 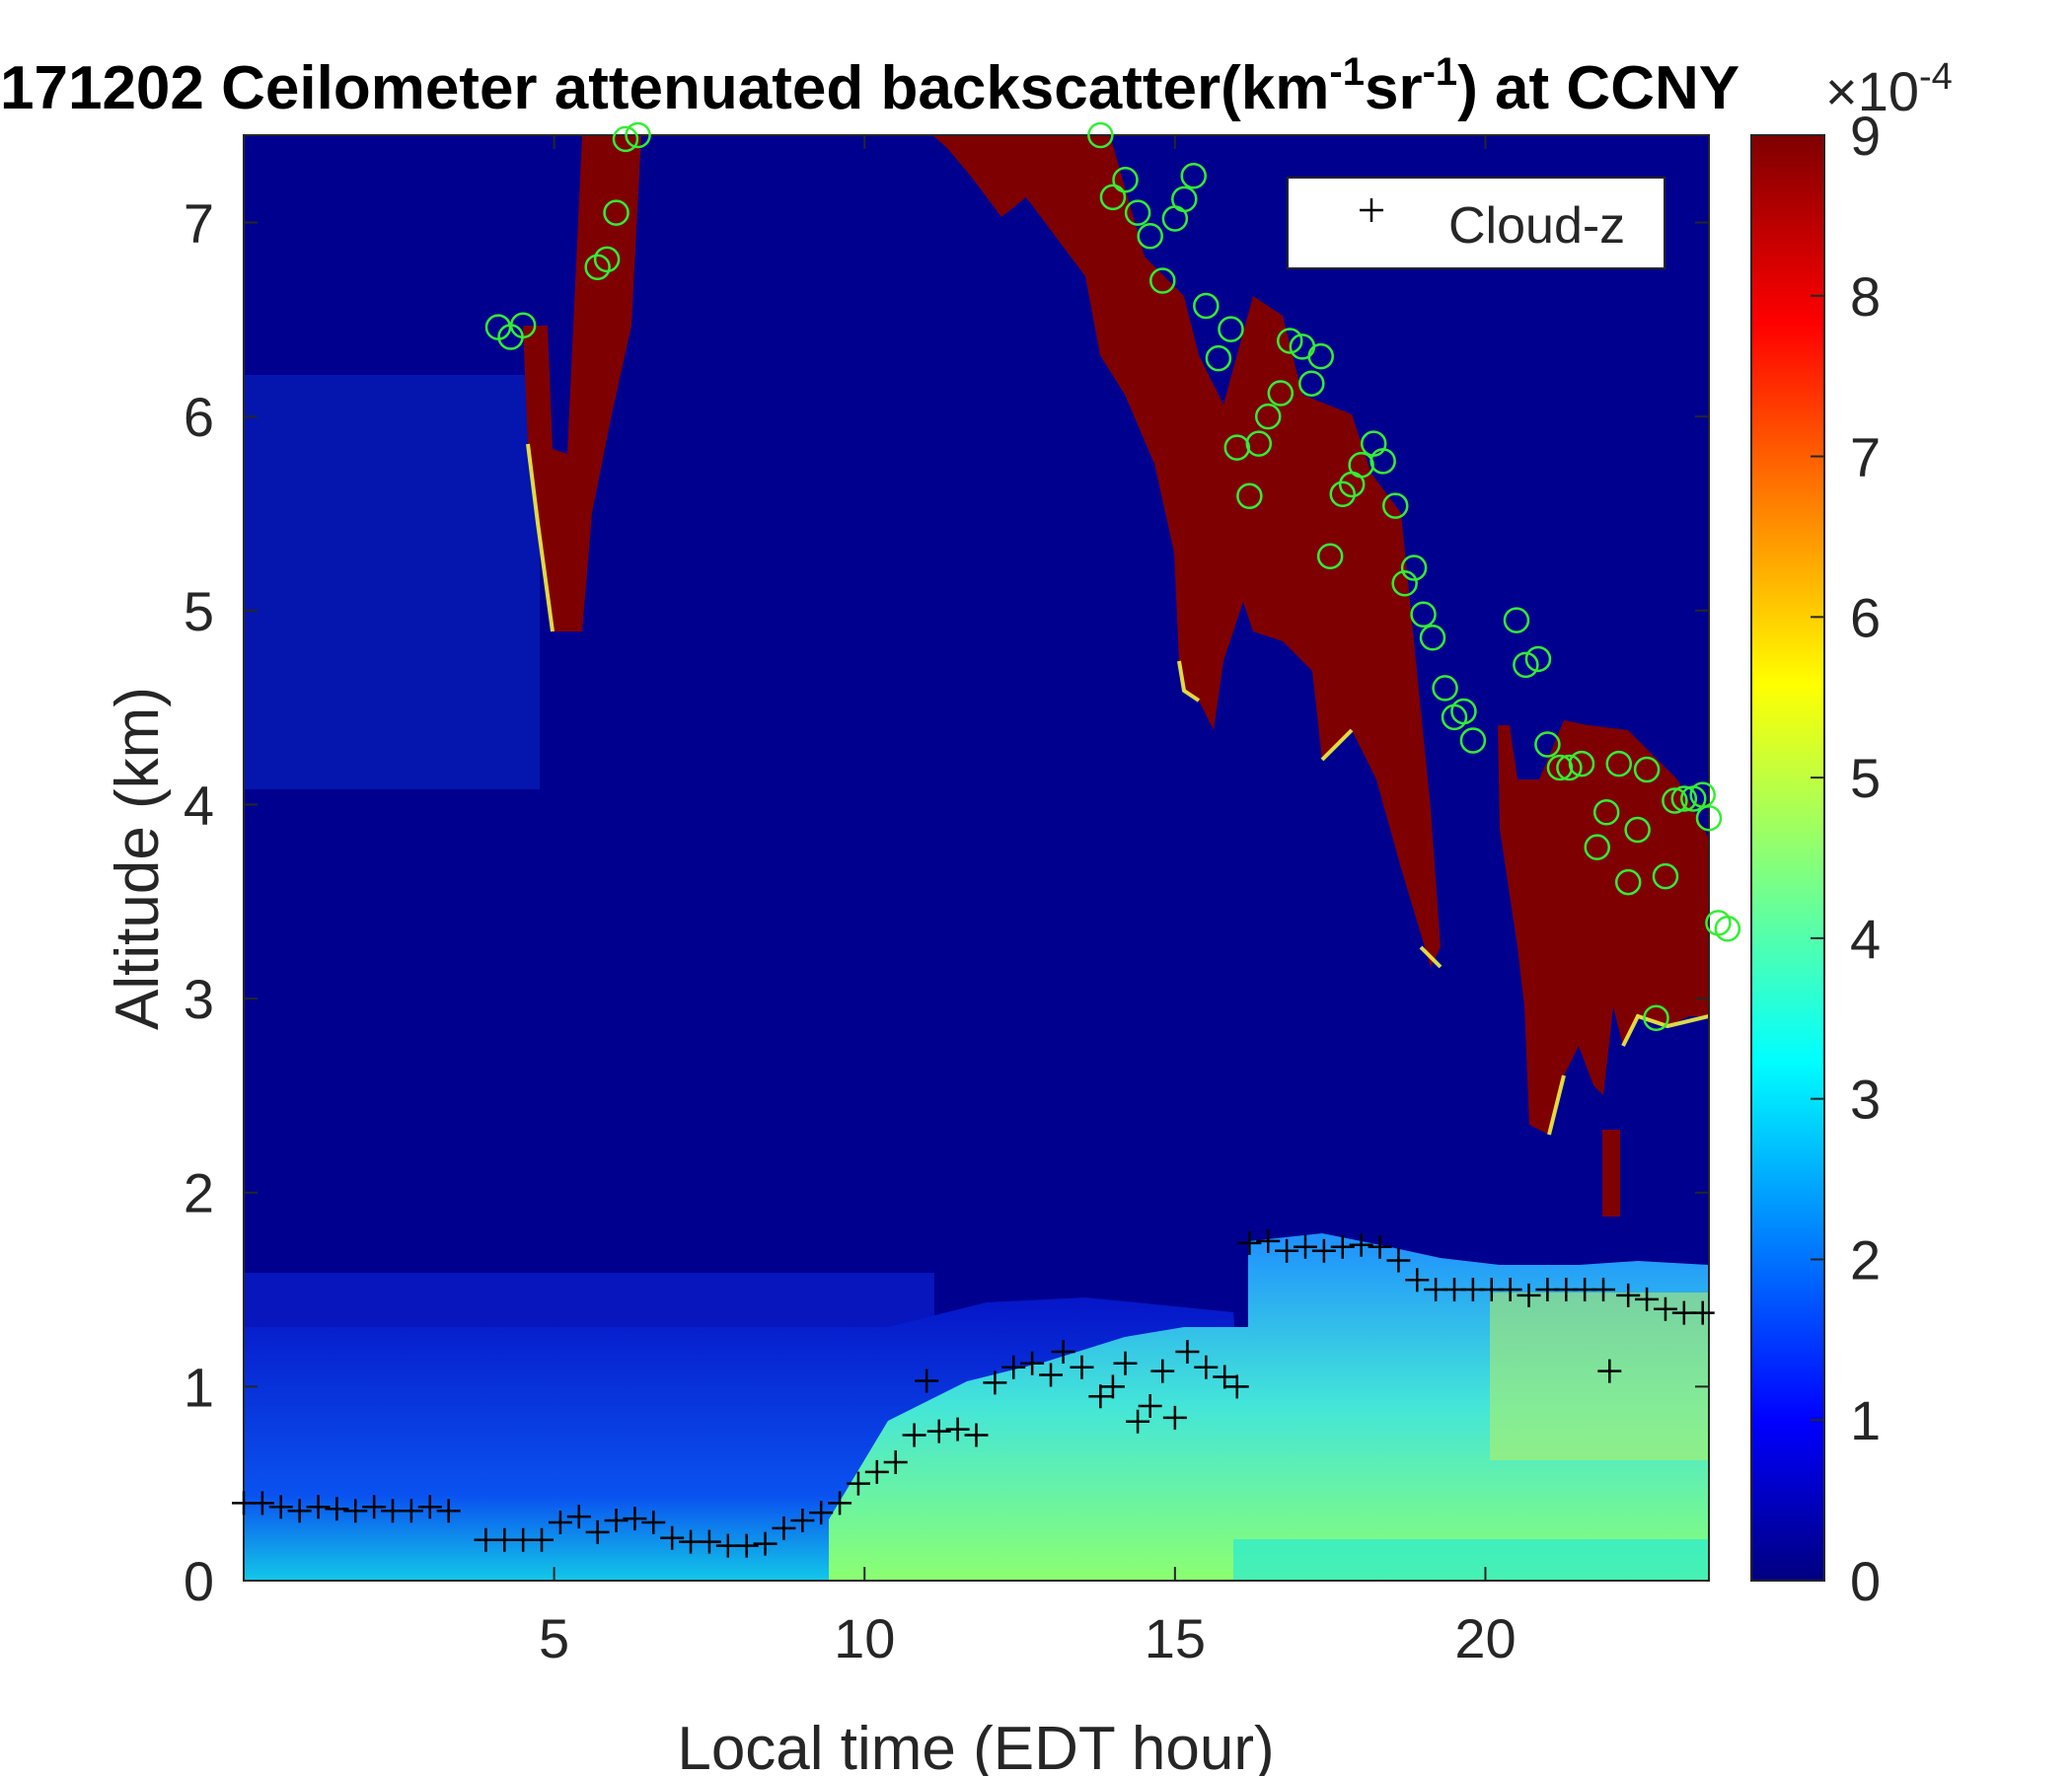 I want to click on y-axis-label: Altitude (km), so click(x=138, y=859).